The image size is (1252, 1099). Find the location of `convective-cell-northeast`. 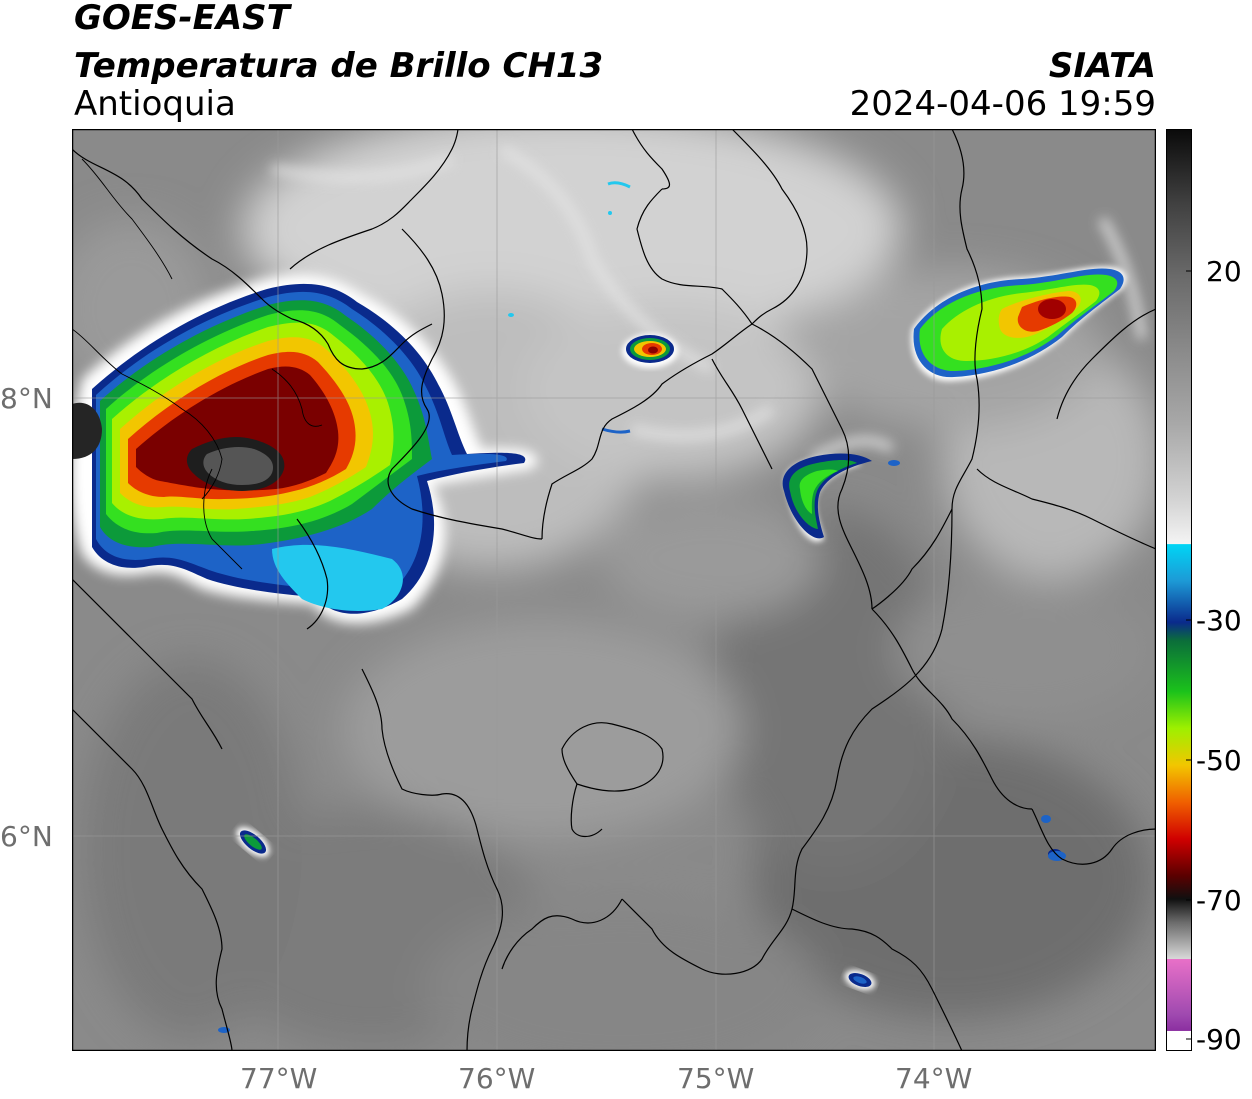

convective-cell-northeast is located at coordinates (1019, 324).